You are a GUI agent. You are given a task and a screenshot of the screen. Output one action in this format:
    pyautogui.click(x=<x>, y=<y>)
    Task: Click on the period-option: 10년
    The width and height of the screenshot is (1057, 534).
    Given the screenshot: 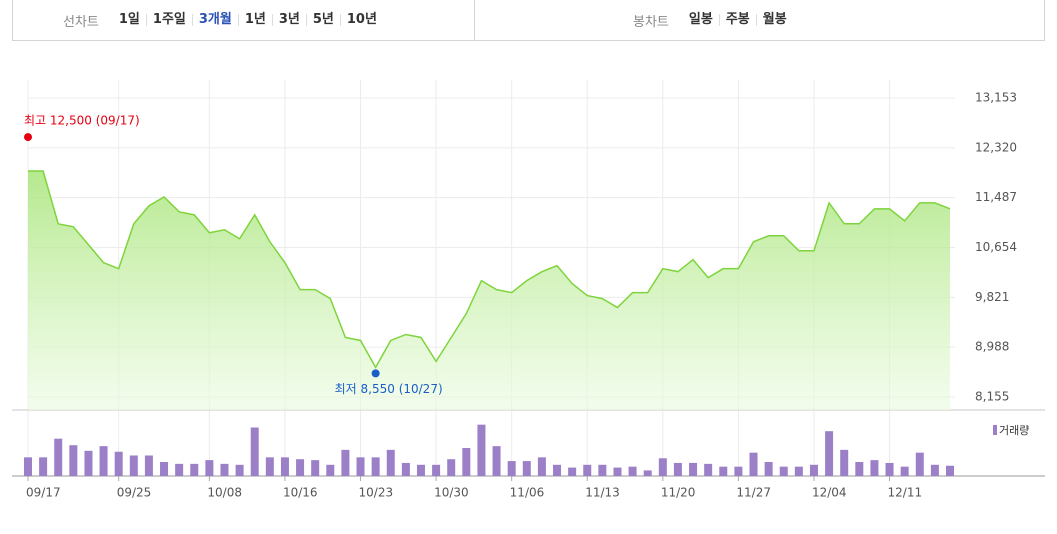 What is the action you would take?
    pyautogui.click(x=361, y=19)
    